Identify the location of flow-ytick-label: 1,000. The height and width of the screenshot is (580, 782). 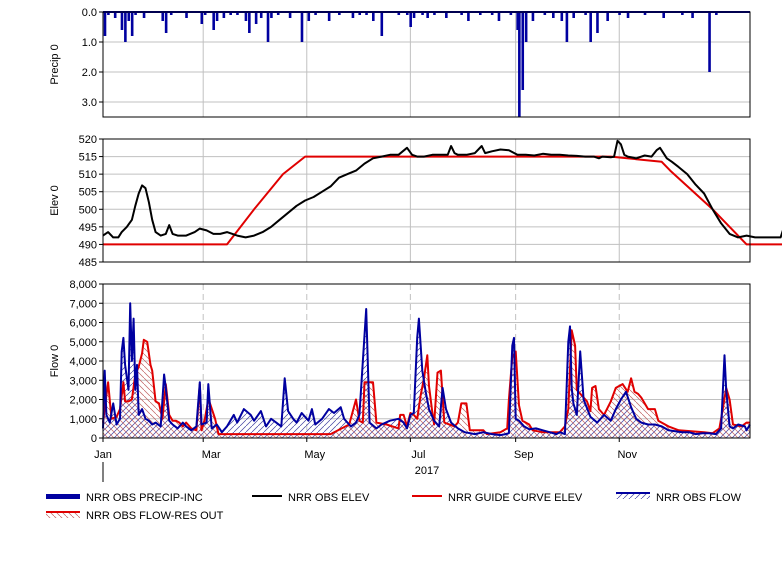
(83, 420).